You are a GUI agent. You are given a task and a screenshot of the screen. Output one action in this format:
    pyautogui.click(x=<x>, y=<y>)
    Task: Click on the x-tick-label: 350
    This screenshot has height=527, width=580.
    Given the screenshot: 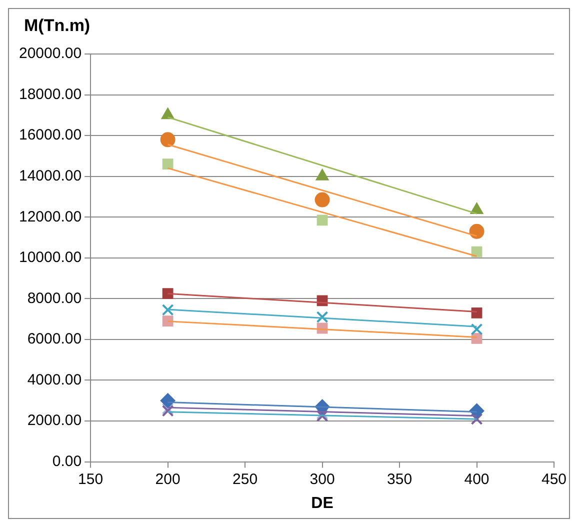 What is the action you would take?
    pyautogui.click(x=399, y=479)
    